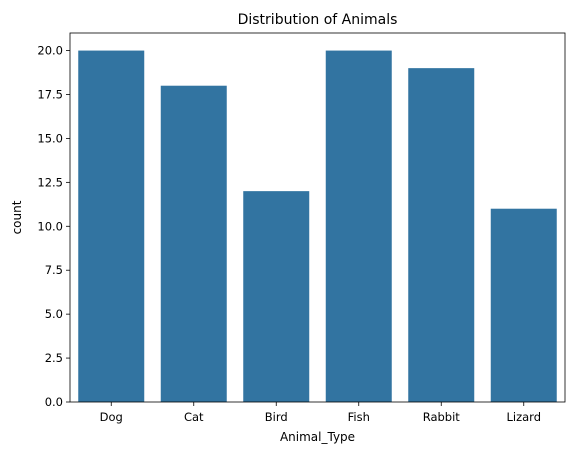 This screenshot has height=455, width=576. I want to click on x-axis-label: Animal_Type, so click(317, 437).